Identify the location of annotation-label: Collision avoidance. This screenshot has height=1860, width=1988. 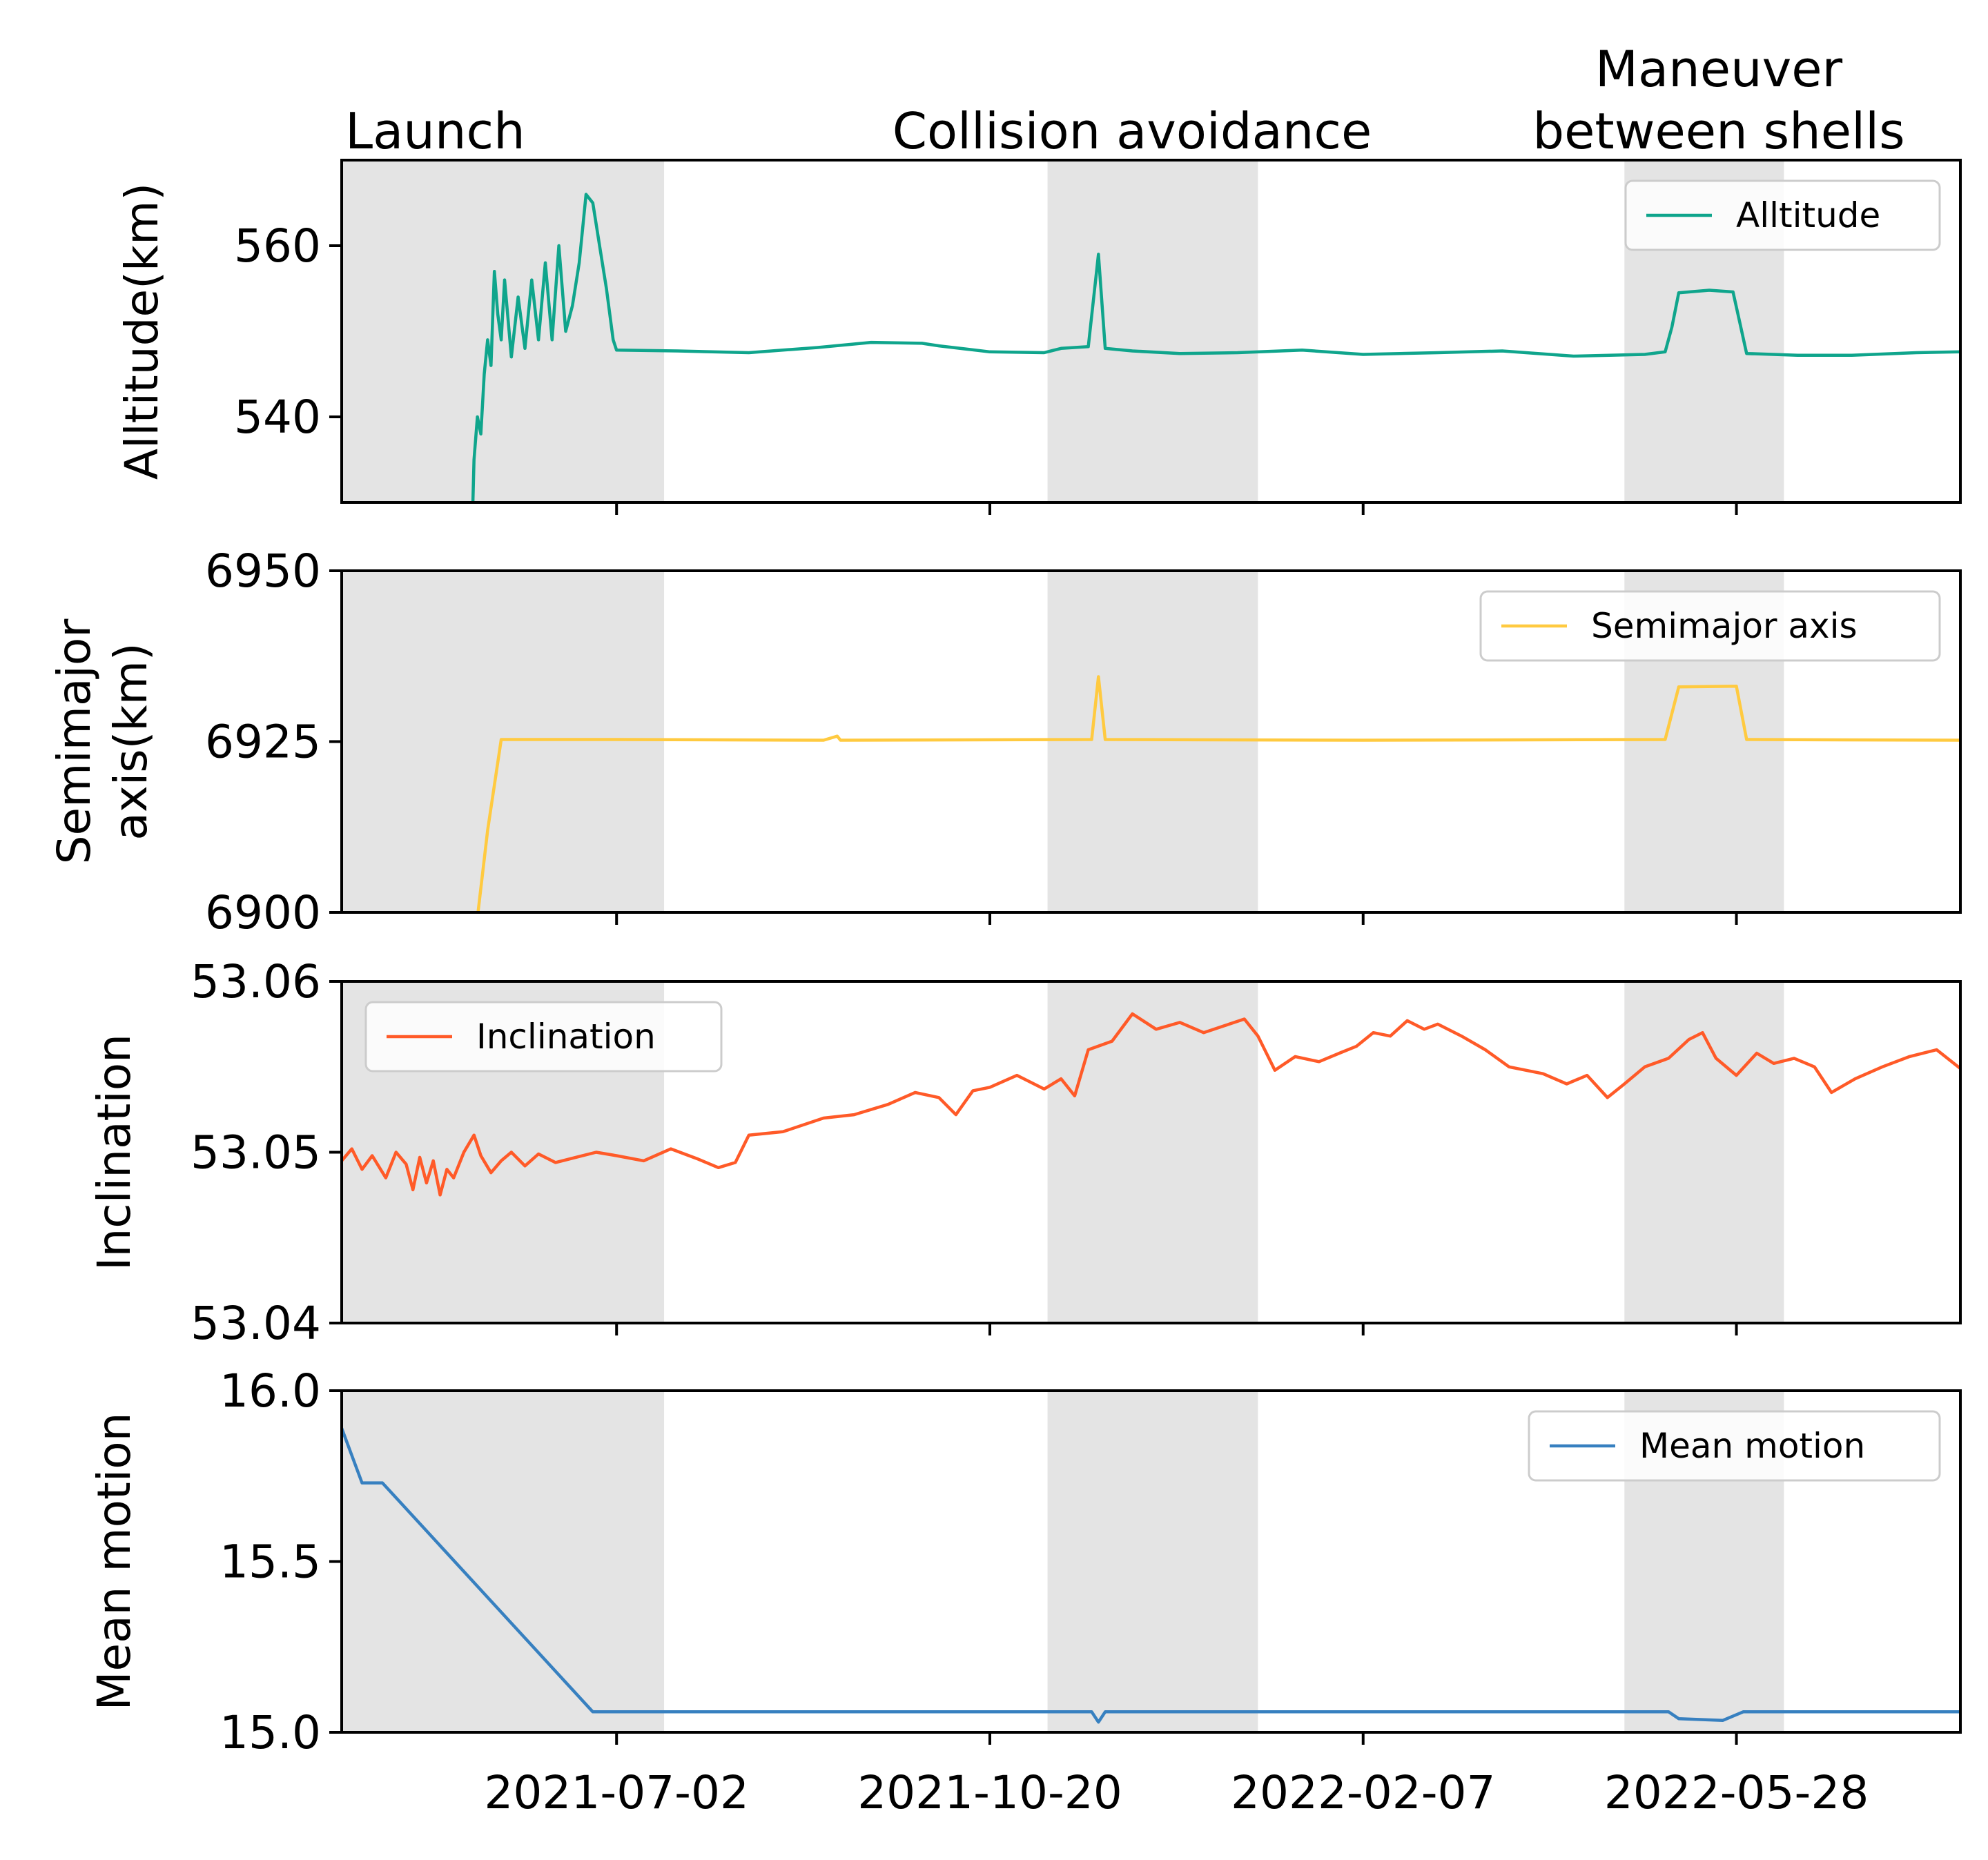
(1132, 131).